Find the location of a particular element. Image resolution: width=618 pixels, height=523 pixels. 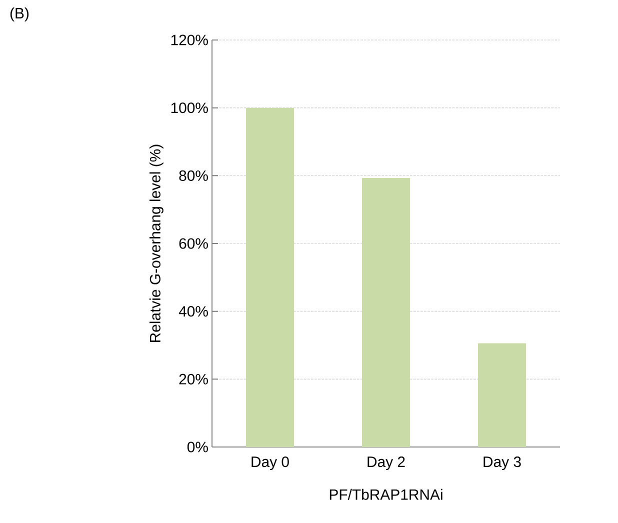

x-axis-title: PF/TbRAP1RNAi is located at coordinates (386, 494).